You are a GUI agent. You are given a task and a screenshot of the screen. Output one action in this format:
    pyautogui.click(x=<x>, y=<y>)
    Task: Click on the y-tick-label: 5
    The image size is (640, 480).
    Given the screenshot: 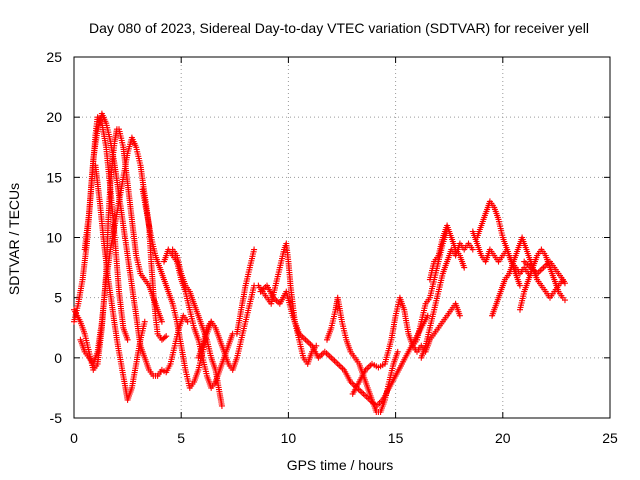 What is the action you would take?
    pyautogui.click(x=58, y=298)
    